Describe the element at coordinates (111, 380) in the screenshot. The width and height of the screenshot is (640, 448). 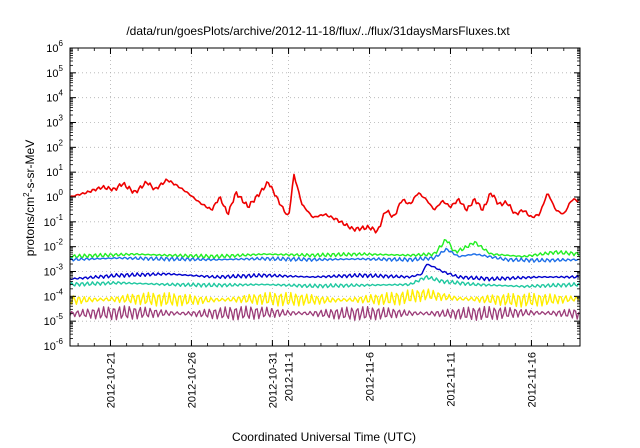
I see `x-tick-label: 2012-10-21` at that location.